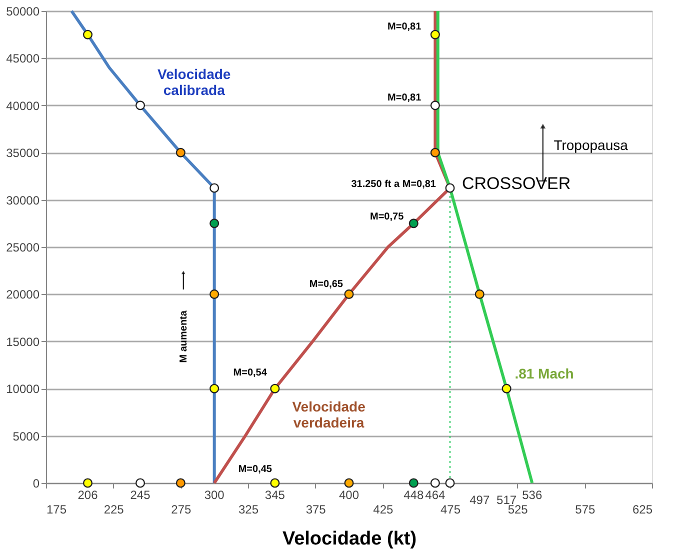 Image resolution: width=684 pixels, height=559 pixels. Describe the element at coordinates (250, 373) in the screenshot. I see `annotation: M=0,54` at that location.